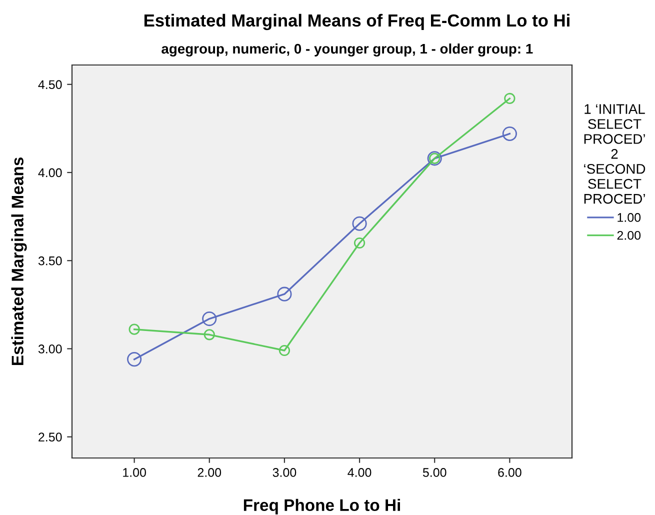 The image size is (655, 515). Describe the element at coordinates (434, 472) in the screenshot. I see `x-tick-label: 5.00` at that location.